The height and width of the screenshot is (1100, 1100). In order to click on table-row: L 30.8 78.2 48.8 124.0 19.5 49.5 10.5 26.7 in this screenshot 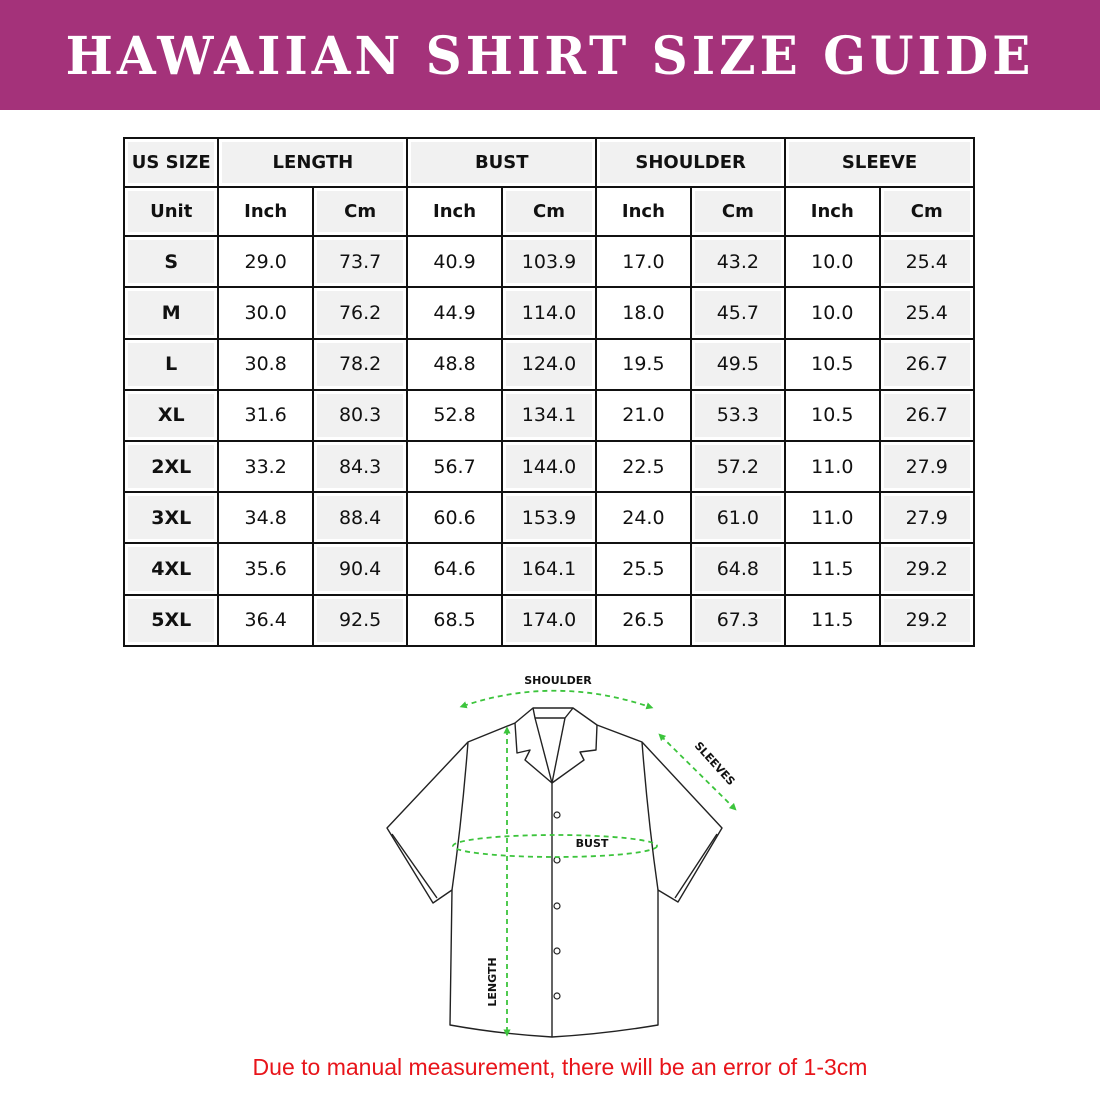, I will do `click(548, 364)`.